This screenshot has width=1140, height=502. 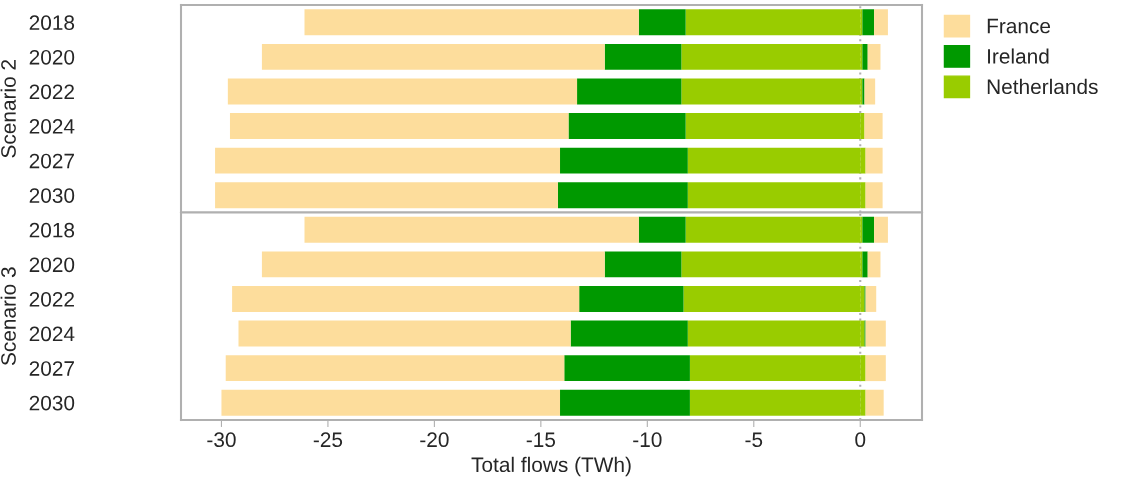 I want to click on x-tick-label: -5, so click(x=754, y=440).